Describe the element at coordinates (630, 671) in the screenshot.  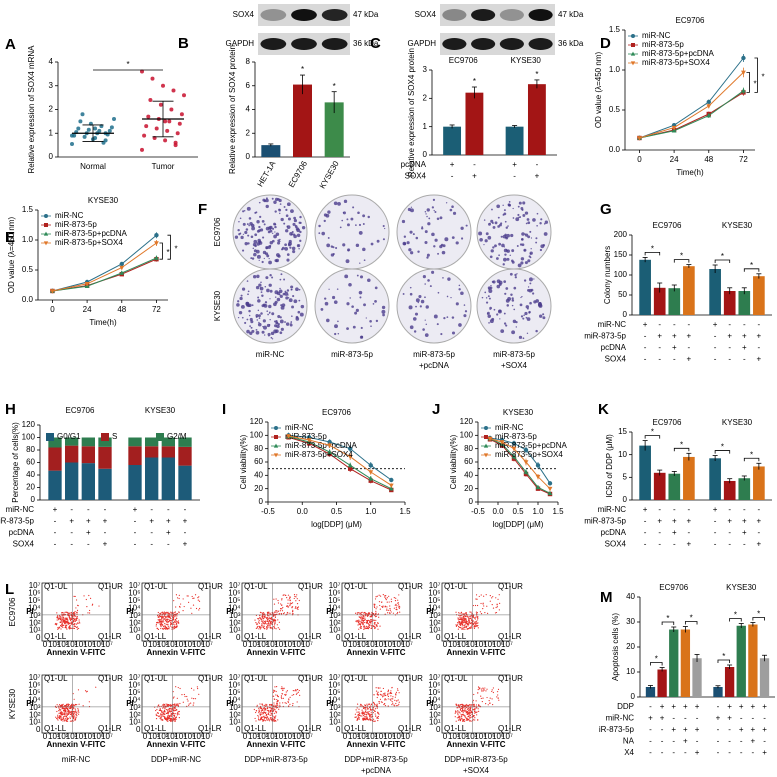
I see `y-tick-label: 10` at that location.